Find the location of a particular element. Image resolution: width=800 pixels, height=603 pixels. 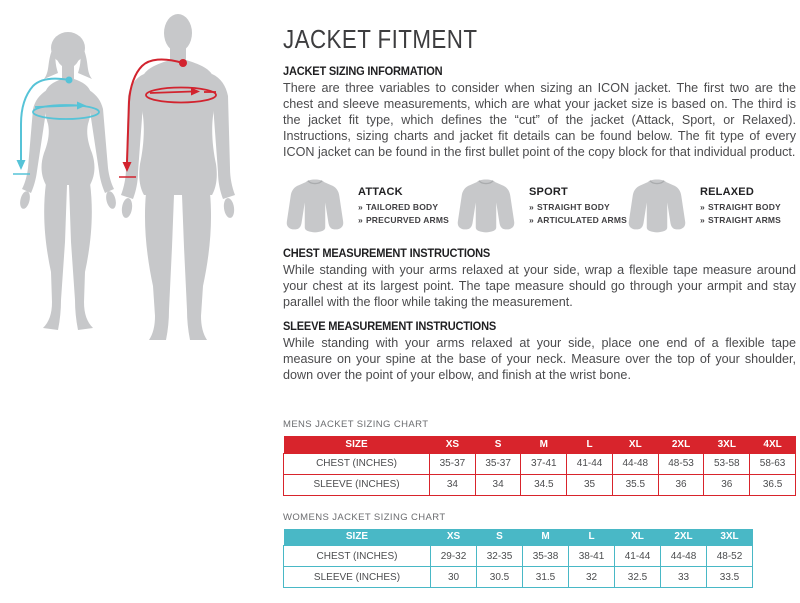

womens-chart-label: WOMENS JACKET SIZING CHART is located at coordinates (364, 517).